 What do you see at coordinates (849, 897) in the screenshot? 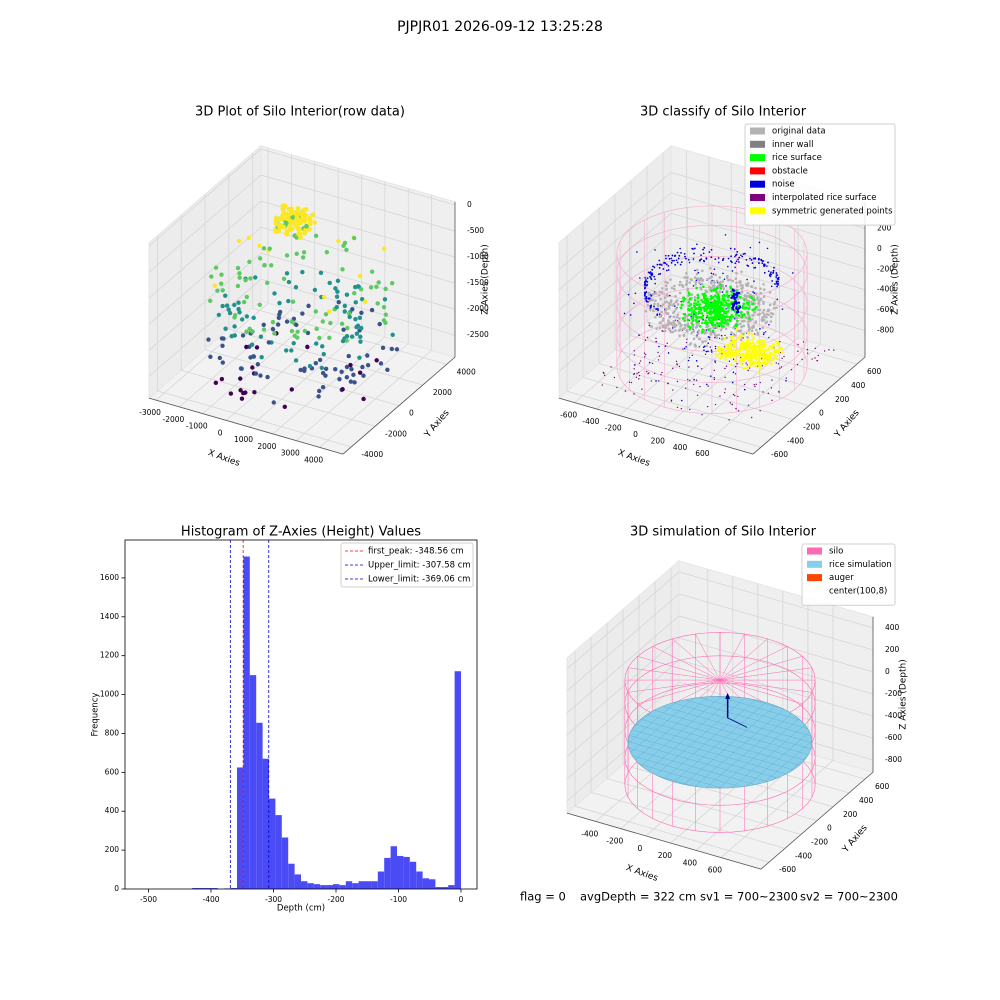
I see `status-text: sv2 = 700~2300` at bounding box center [849, 897].